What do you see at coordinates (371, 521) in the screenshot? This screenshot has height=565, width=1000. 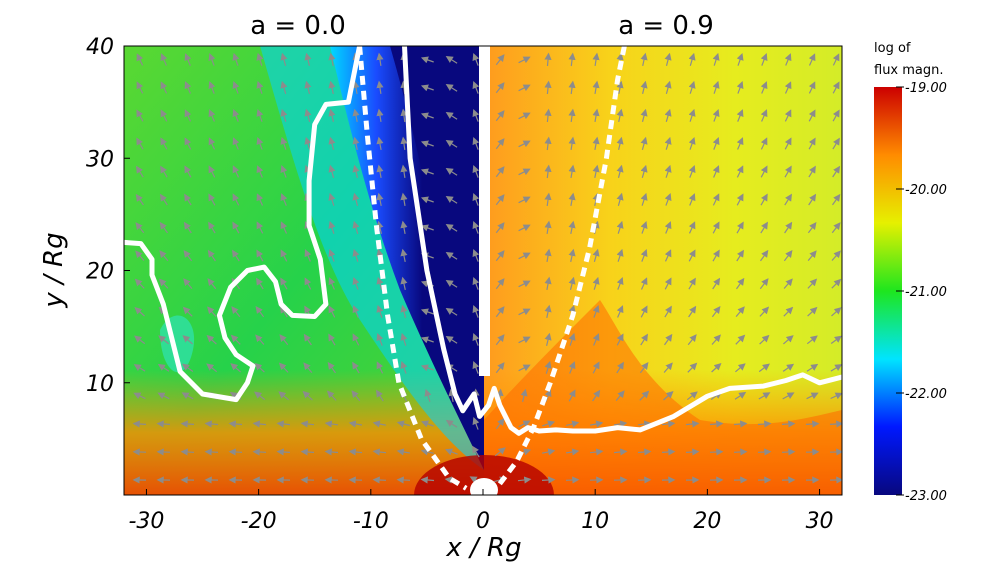 I see `x-tick-label: -10` at bounding box center [371, 521].